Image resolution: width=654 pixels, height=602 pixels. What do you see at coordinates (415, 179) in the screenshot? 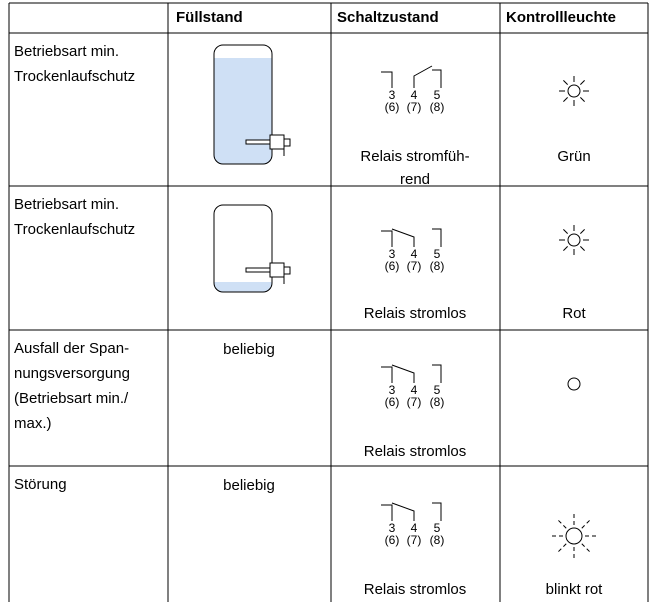
I see `relay-text: rend` at bounding box center [415, 179].